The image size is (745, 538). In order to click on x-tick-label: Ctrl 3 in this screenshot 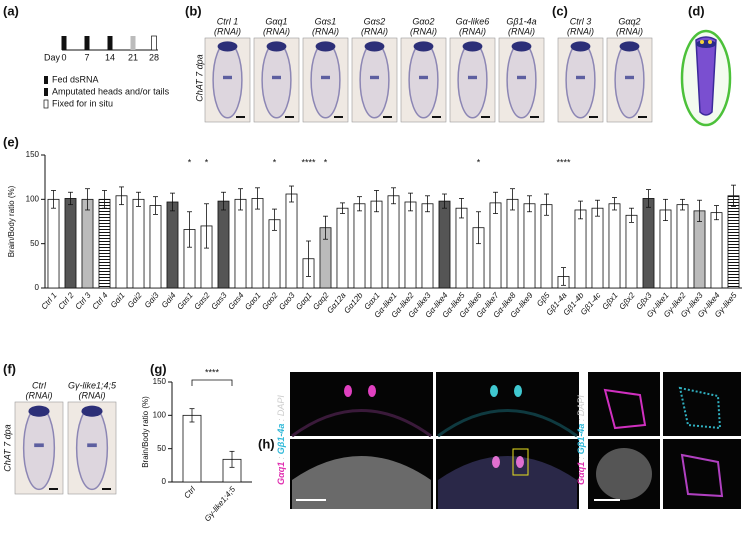, I will do `click(83, 300)`.